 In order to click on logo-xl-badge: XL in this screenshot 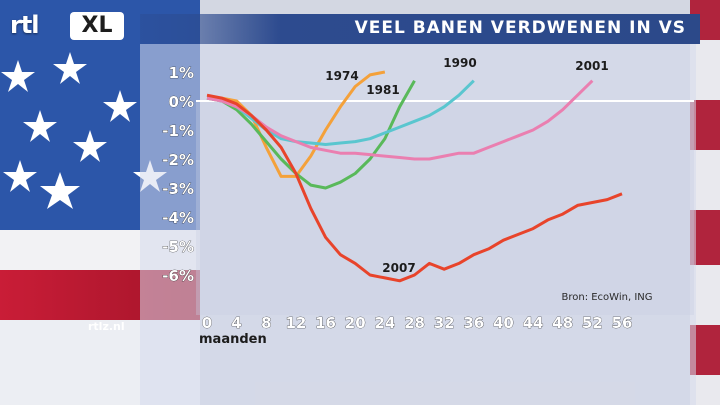, I will do `click(97, 26)`.